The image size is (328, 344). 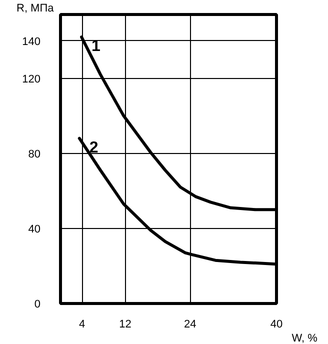 What do you see at coordinates (31, 42) in the screenshot?
I see `y-tick-label: 140` at bounding box center [31, 42].